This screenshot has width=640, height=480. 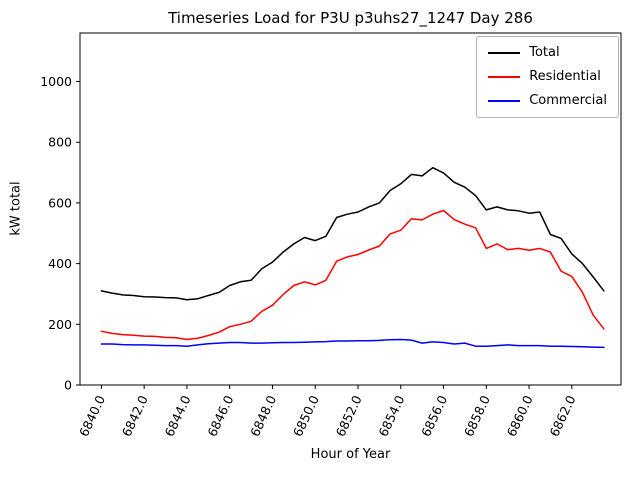 What do you see at coordinates (220, 416) in the screenshot?
I see `x-tick-label: 6846.0` at bounding box center [220, 416].